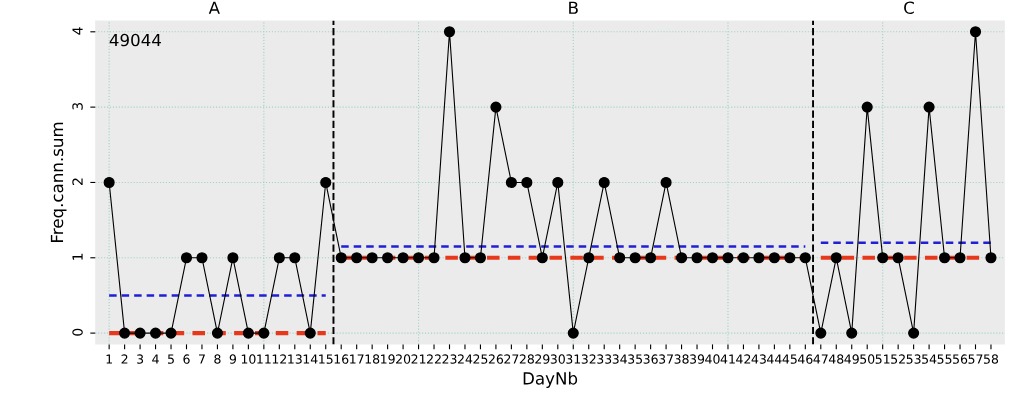 This screenshot has height=410, width=1013. I want to click on x-tick-label: 58, so click(991, 359).